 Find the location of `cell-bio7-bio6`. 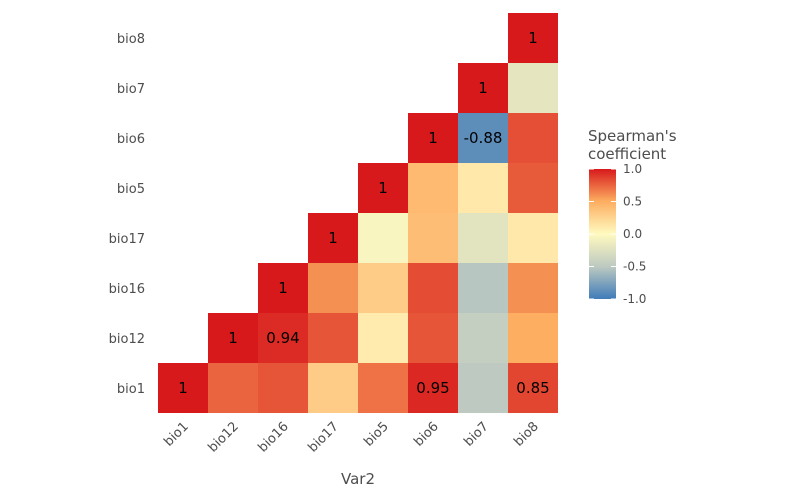

cell-bio7-bio6 is located at coordinates (483, 138).